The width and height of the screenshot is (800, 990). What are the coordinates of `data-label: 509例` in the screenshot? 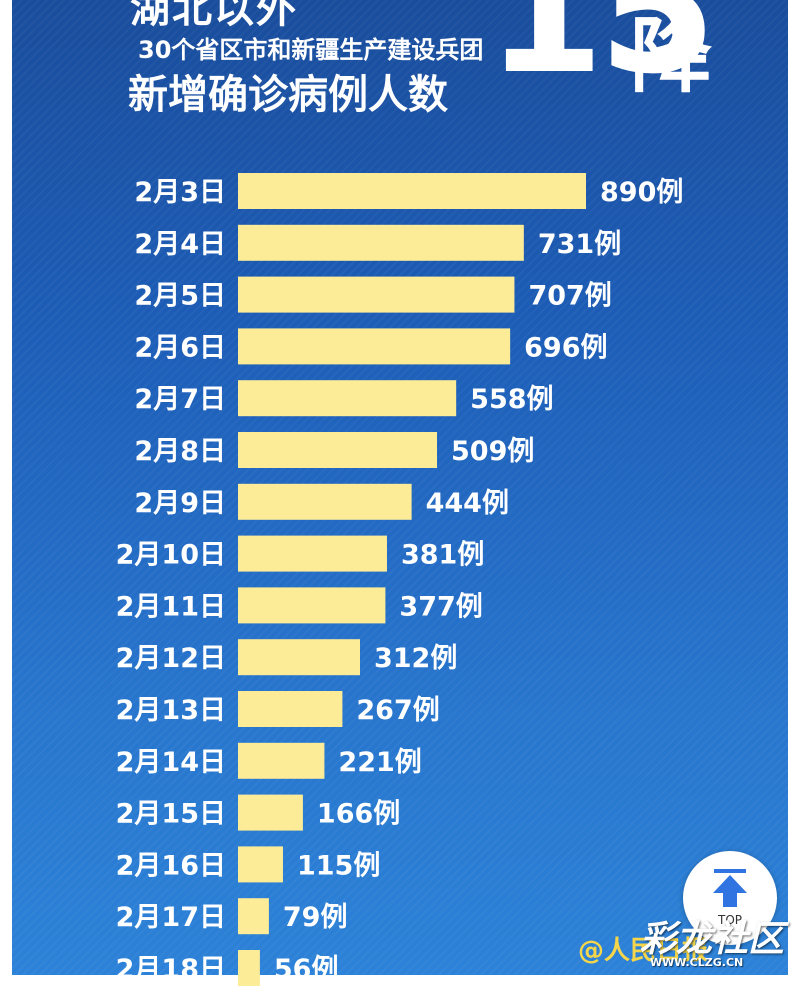 It's located at (492, 451).